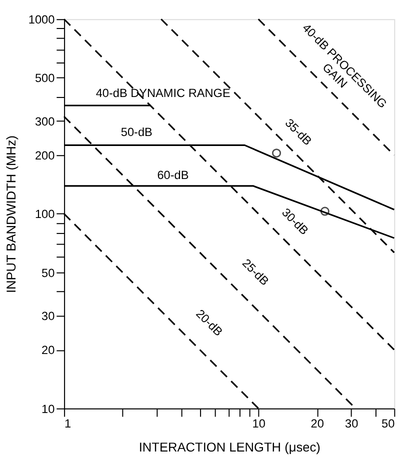  I want to click on y-tick-label: 300, so click(45, 121).